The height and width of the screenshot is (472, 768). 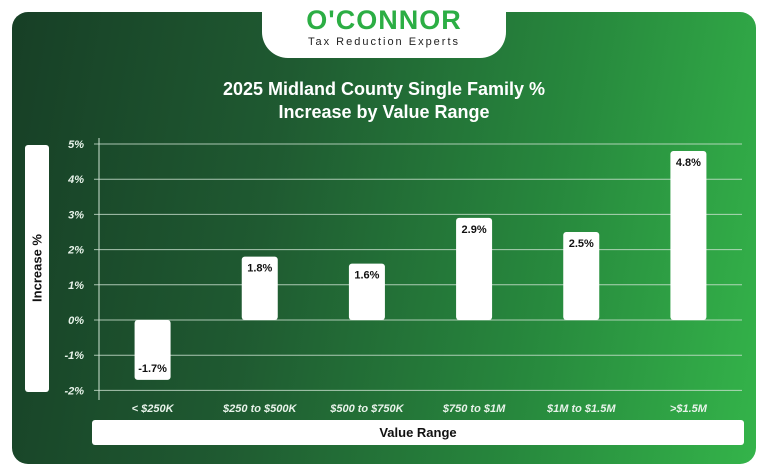 What do you see at coordinates (76, 286) in the screenshot?
I see `y-tick-label: 1%` at bounding box center [76, 286].